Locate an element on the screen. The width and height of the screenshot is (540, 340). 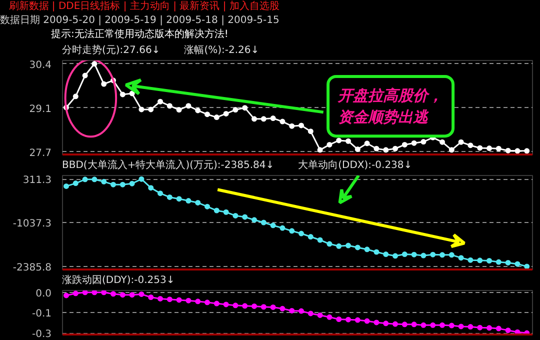
y-tick-label: 29.1 is located at coordinates (40, 109).